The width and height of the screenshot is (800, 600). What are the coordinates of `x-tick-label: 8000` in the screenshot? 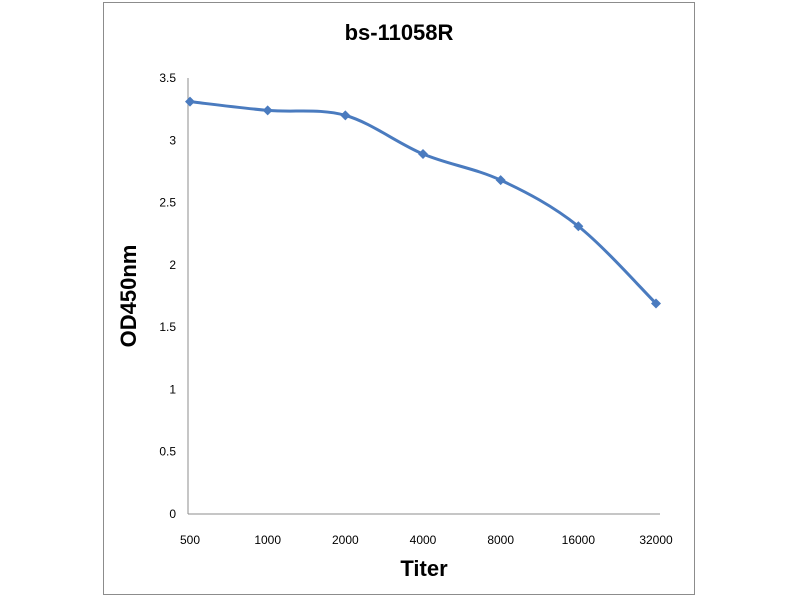 It's located at (500, 540).